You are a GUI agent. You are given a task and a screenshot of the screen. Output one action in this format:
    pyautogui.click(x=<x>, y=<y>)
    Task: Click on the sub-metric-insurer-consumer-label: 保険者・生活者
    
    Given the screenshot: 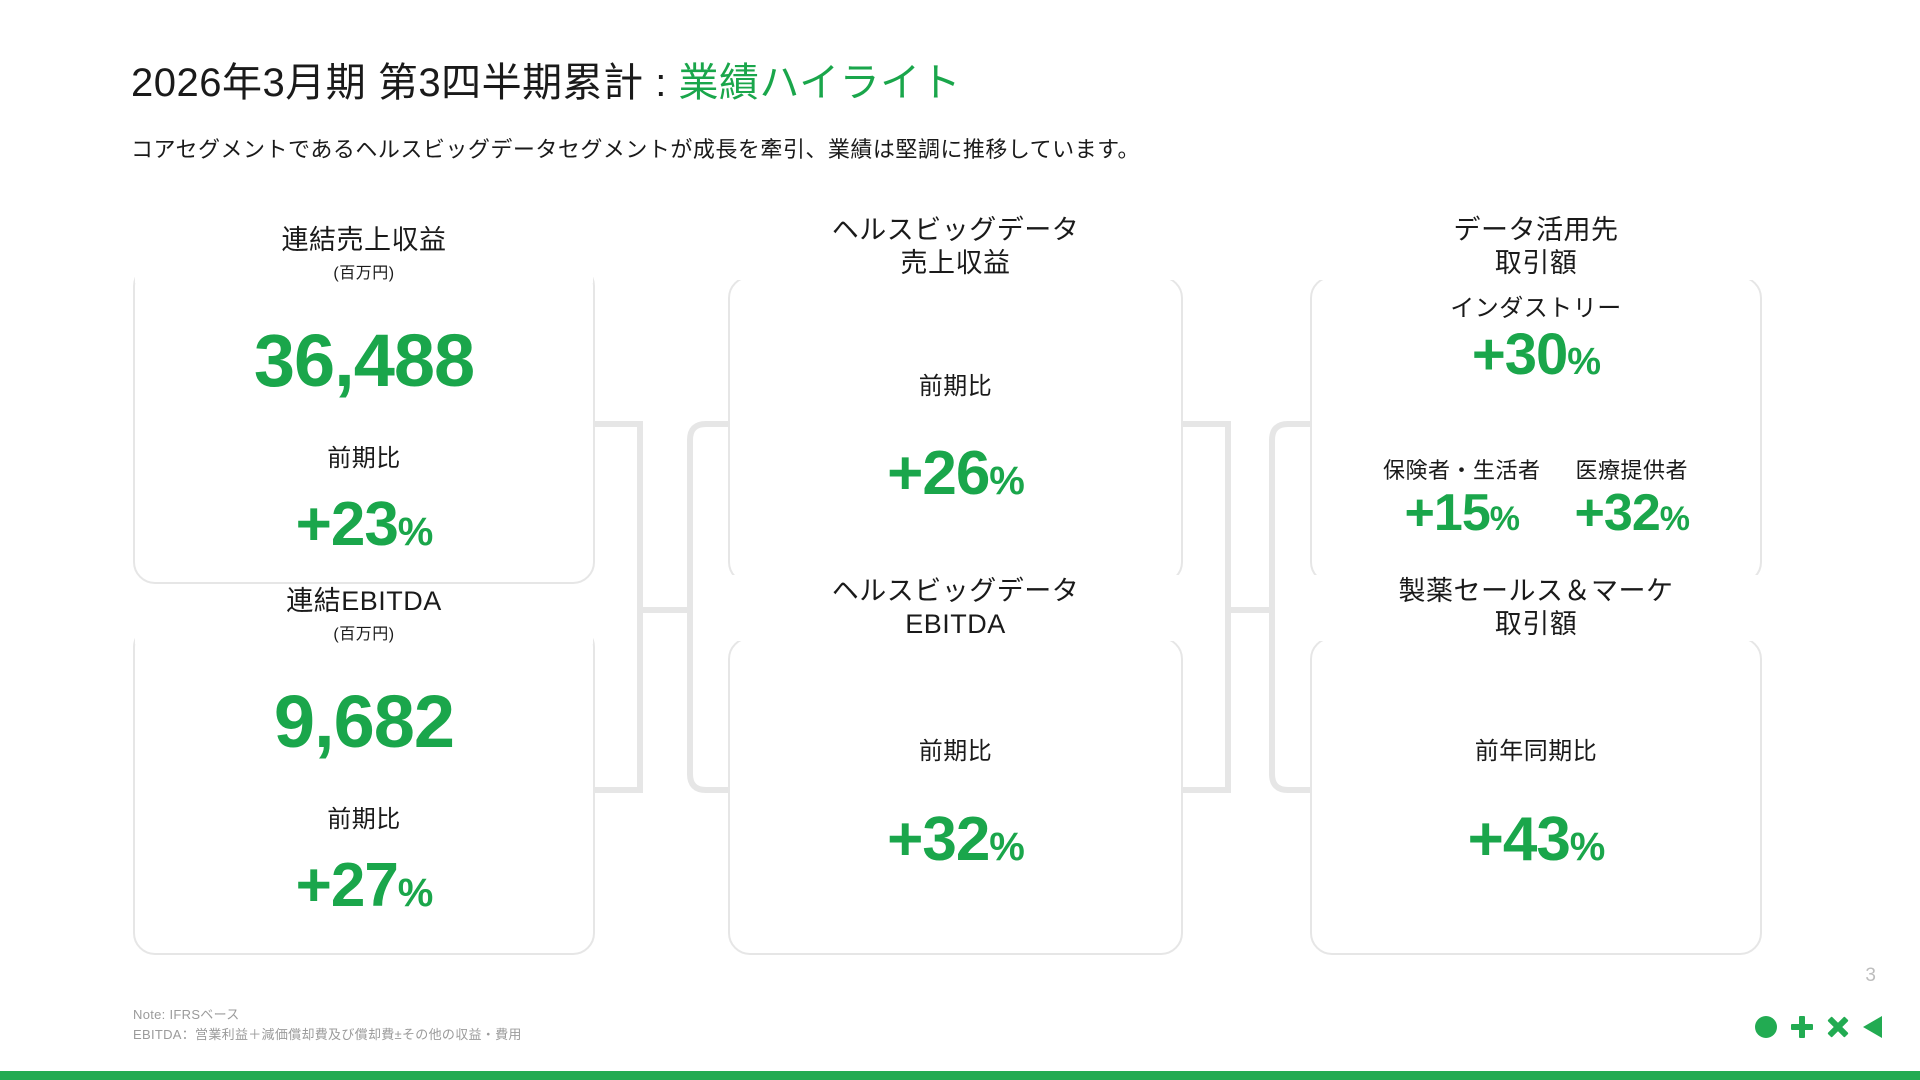 What is the action you would take?
    pyautogui.click(x=1462, y=470)
    